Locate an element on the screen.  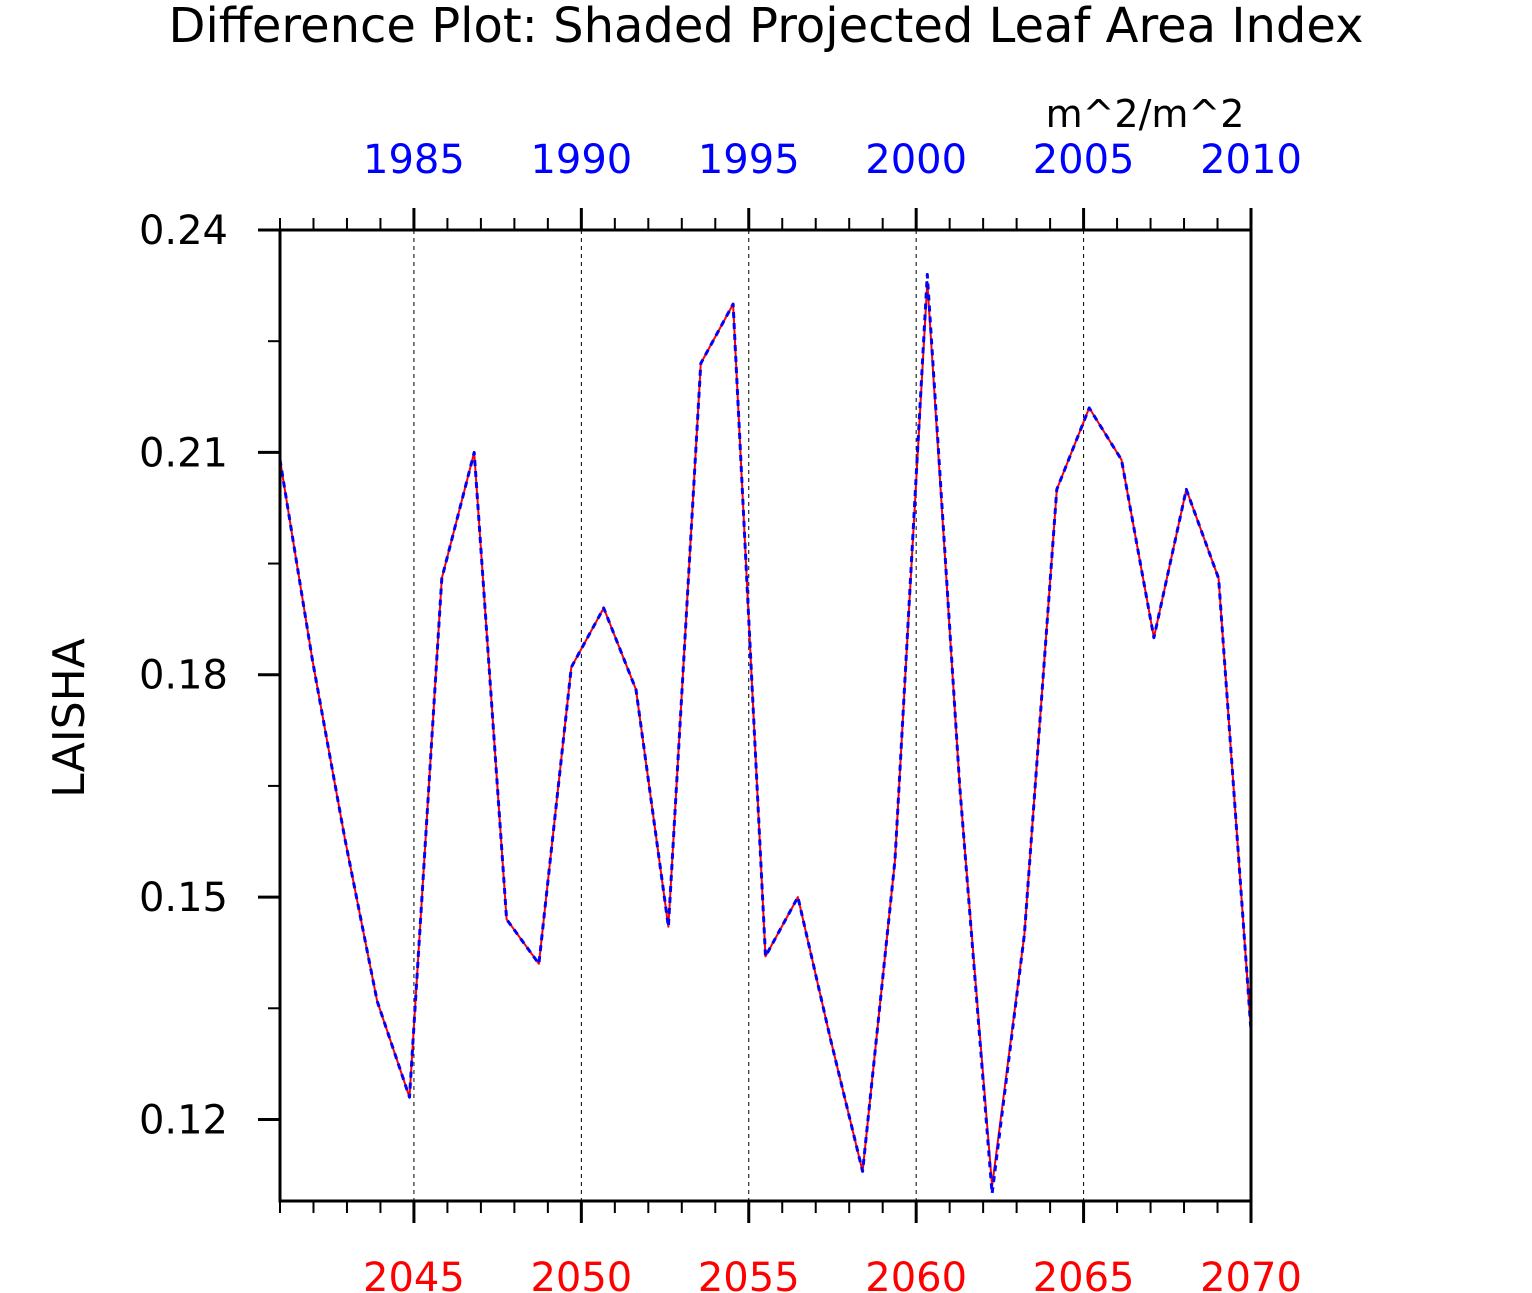
units-label: m^2/m^2 is located at coordinates (1145, 114).